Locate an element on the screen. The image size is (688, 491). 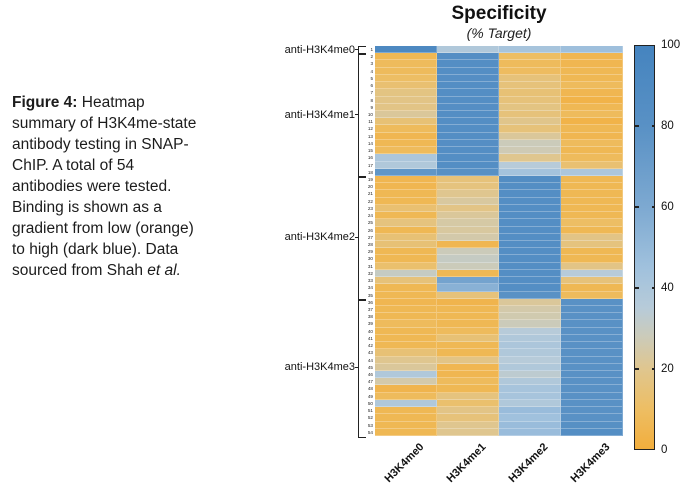
row-number: 33 is located at coordinates (370, 281).